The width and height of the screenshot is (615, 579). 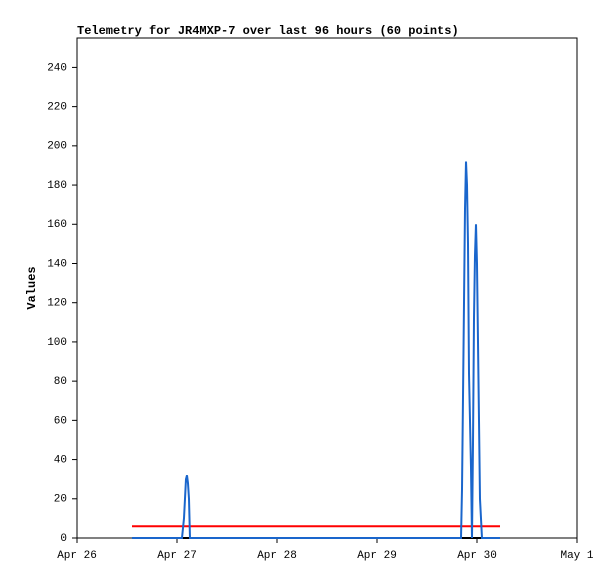 What do you see at coordinates (57, 304) in the screenshot?
I see `y-tick-label: 120` at bounding box center [57, 304].